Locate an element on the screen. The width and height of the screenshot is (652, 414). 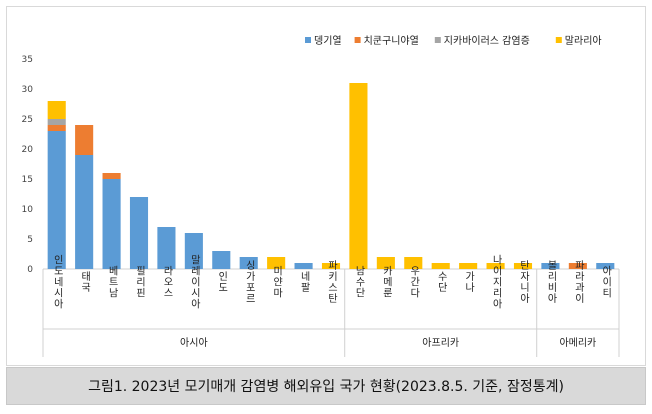
category-label: 싱가포르 is located at coordinates (249, 282).